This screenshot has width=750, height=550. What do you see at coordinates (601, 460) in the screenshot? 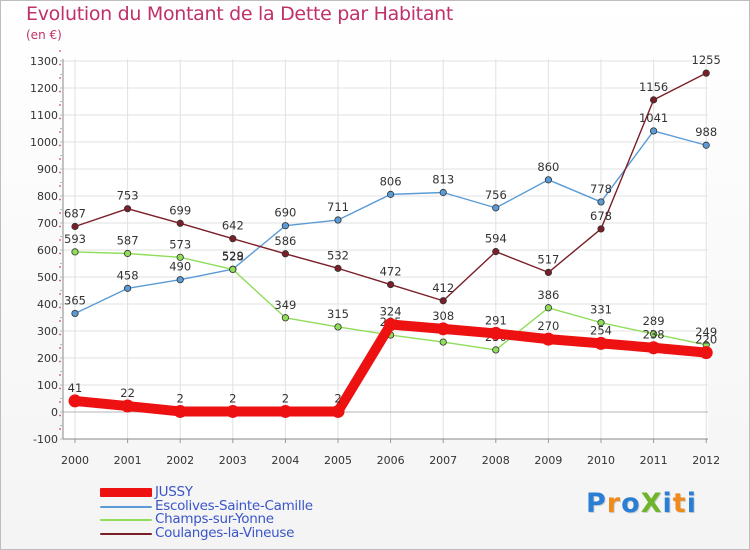
I see `x-tick-label: 2010` at bounding box center [601, 460].